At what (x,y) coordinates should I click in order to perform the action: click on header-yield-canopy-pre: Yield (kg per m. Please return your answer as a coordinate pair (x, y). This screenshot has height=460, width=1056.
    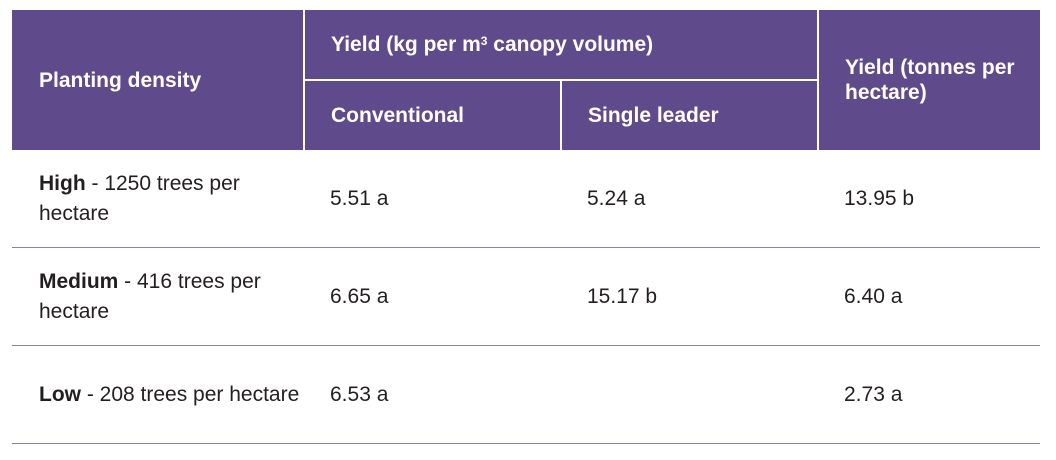
    Looking at the image, I should click on (406, 44).